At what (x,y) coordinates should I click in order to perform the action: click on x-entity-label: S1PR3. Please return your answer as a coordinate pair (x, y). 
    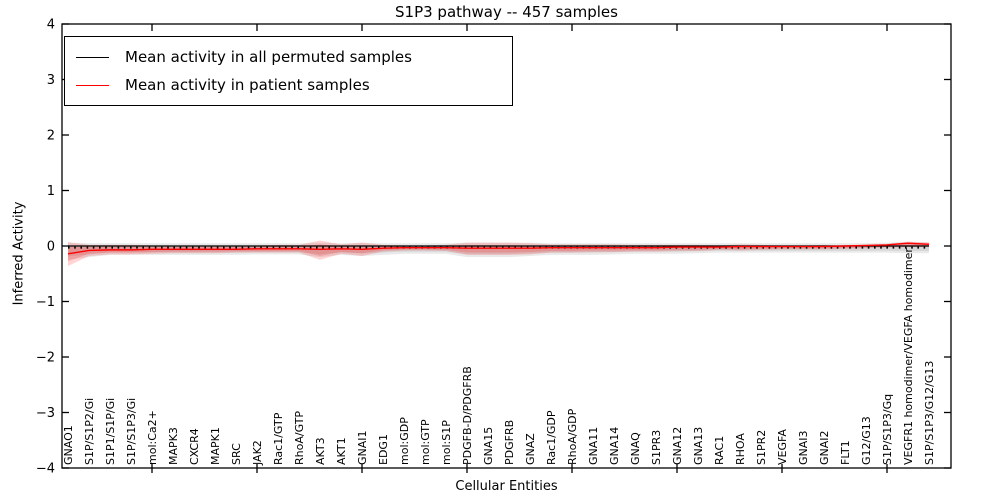
    Looking at the image, I should click on (656, 447).